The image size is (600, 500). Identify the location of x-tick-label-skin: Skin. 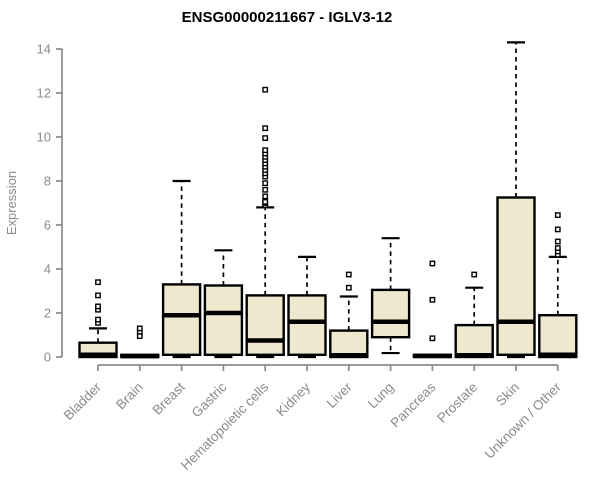
(507, 394).